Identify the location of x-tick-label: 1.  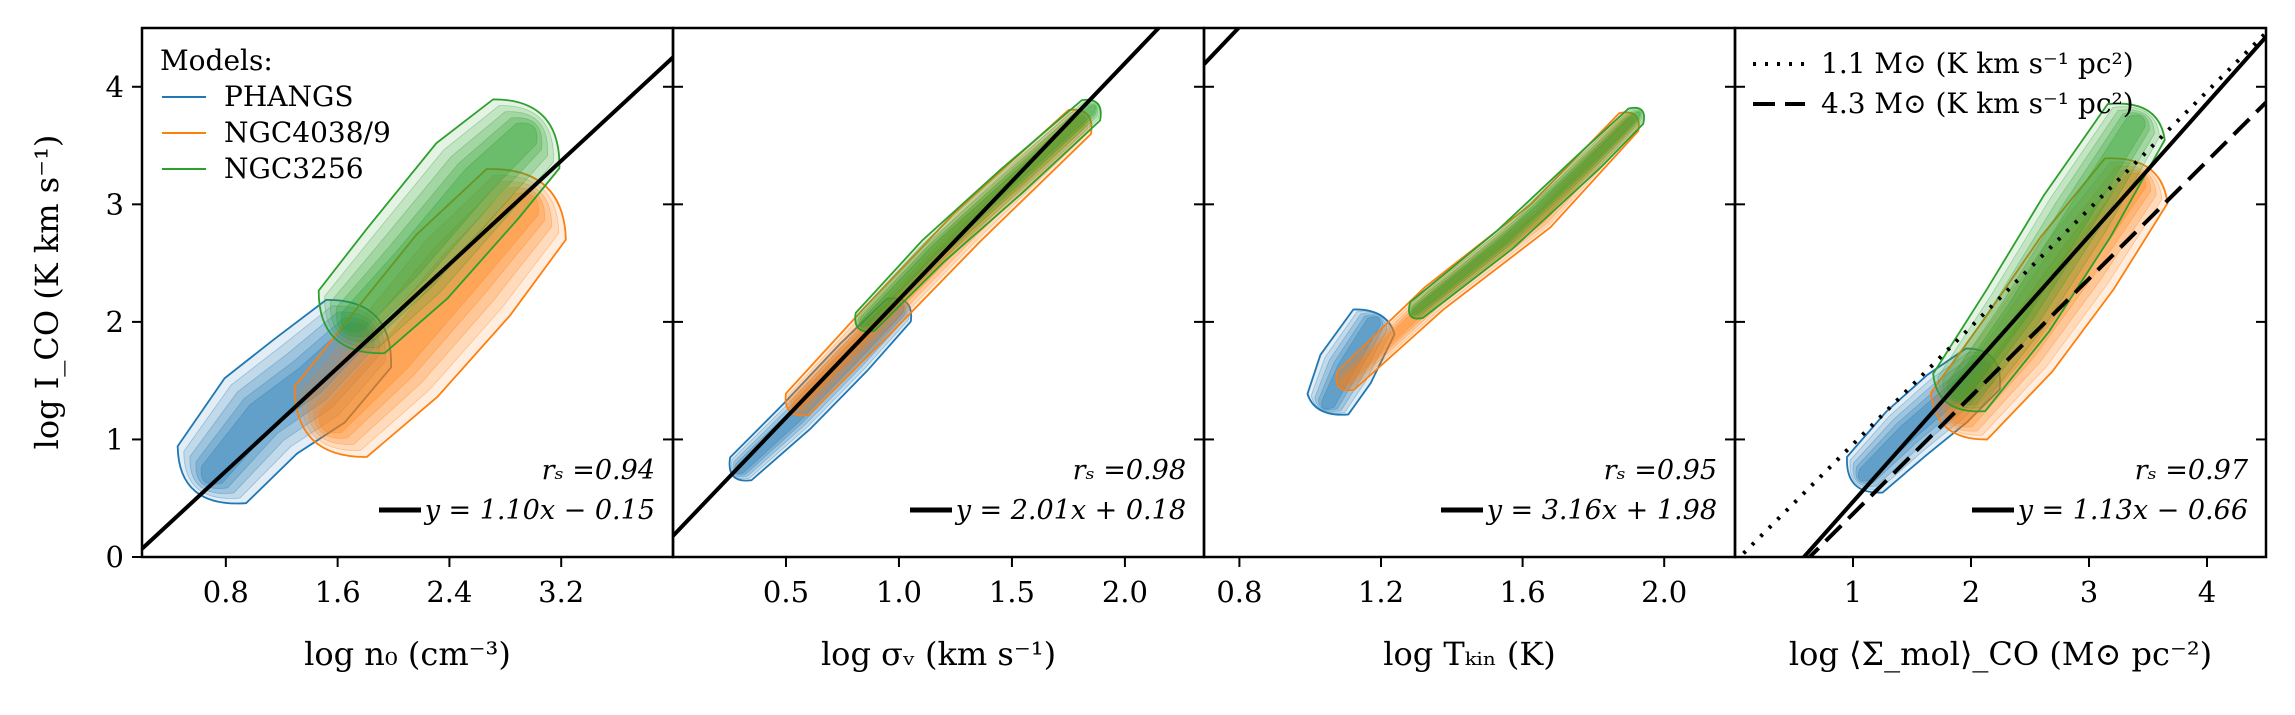
(1853, 592).